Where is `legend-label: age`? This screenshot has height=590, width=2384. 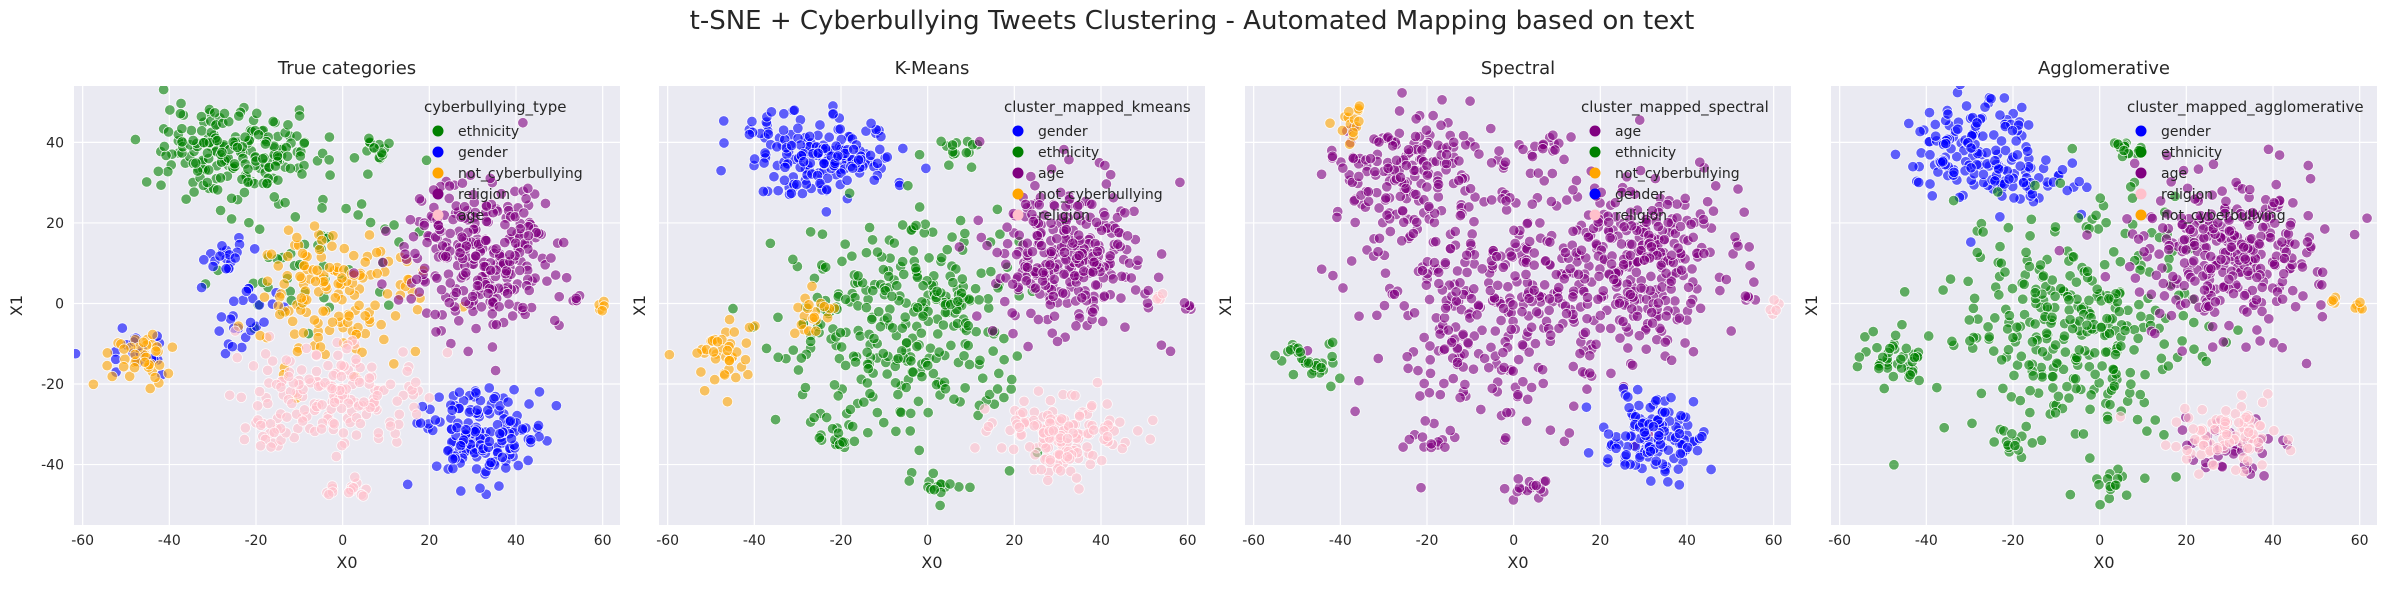 legend-label: age is located at coordinates (1628, 132).